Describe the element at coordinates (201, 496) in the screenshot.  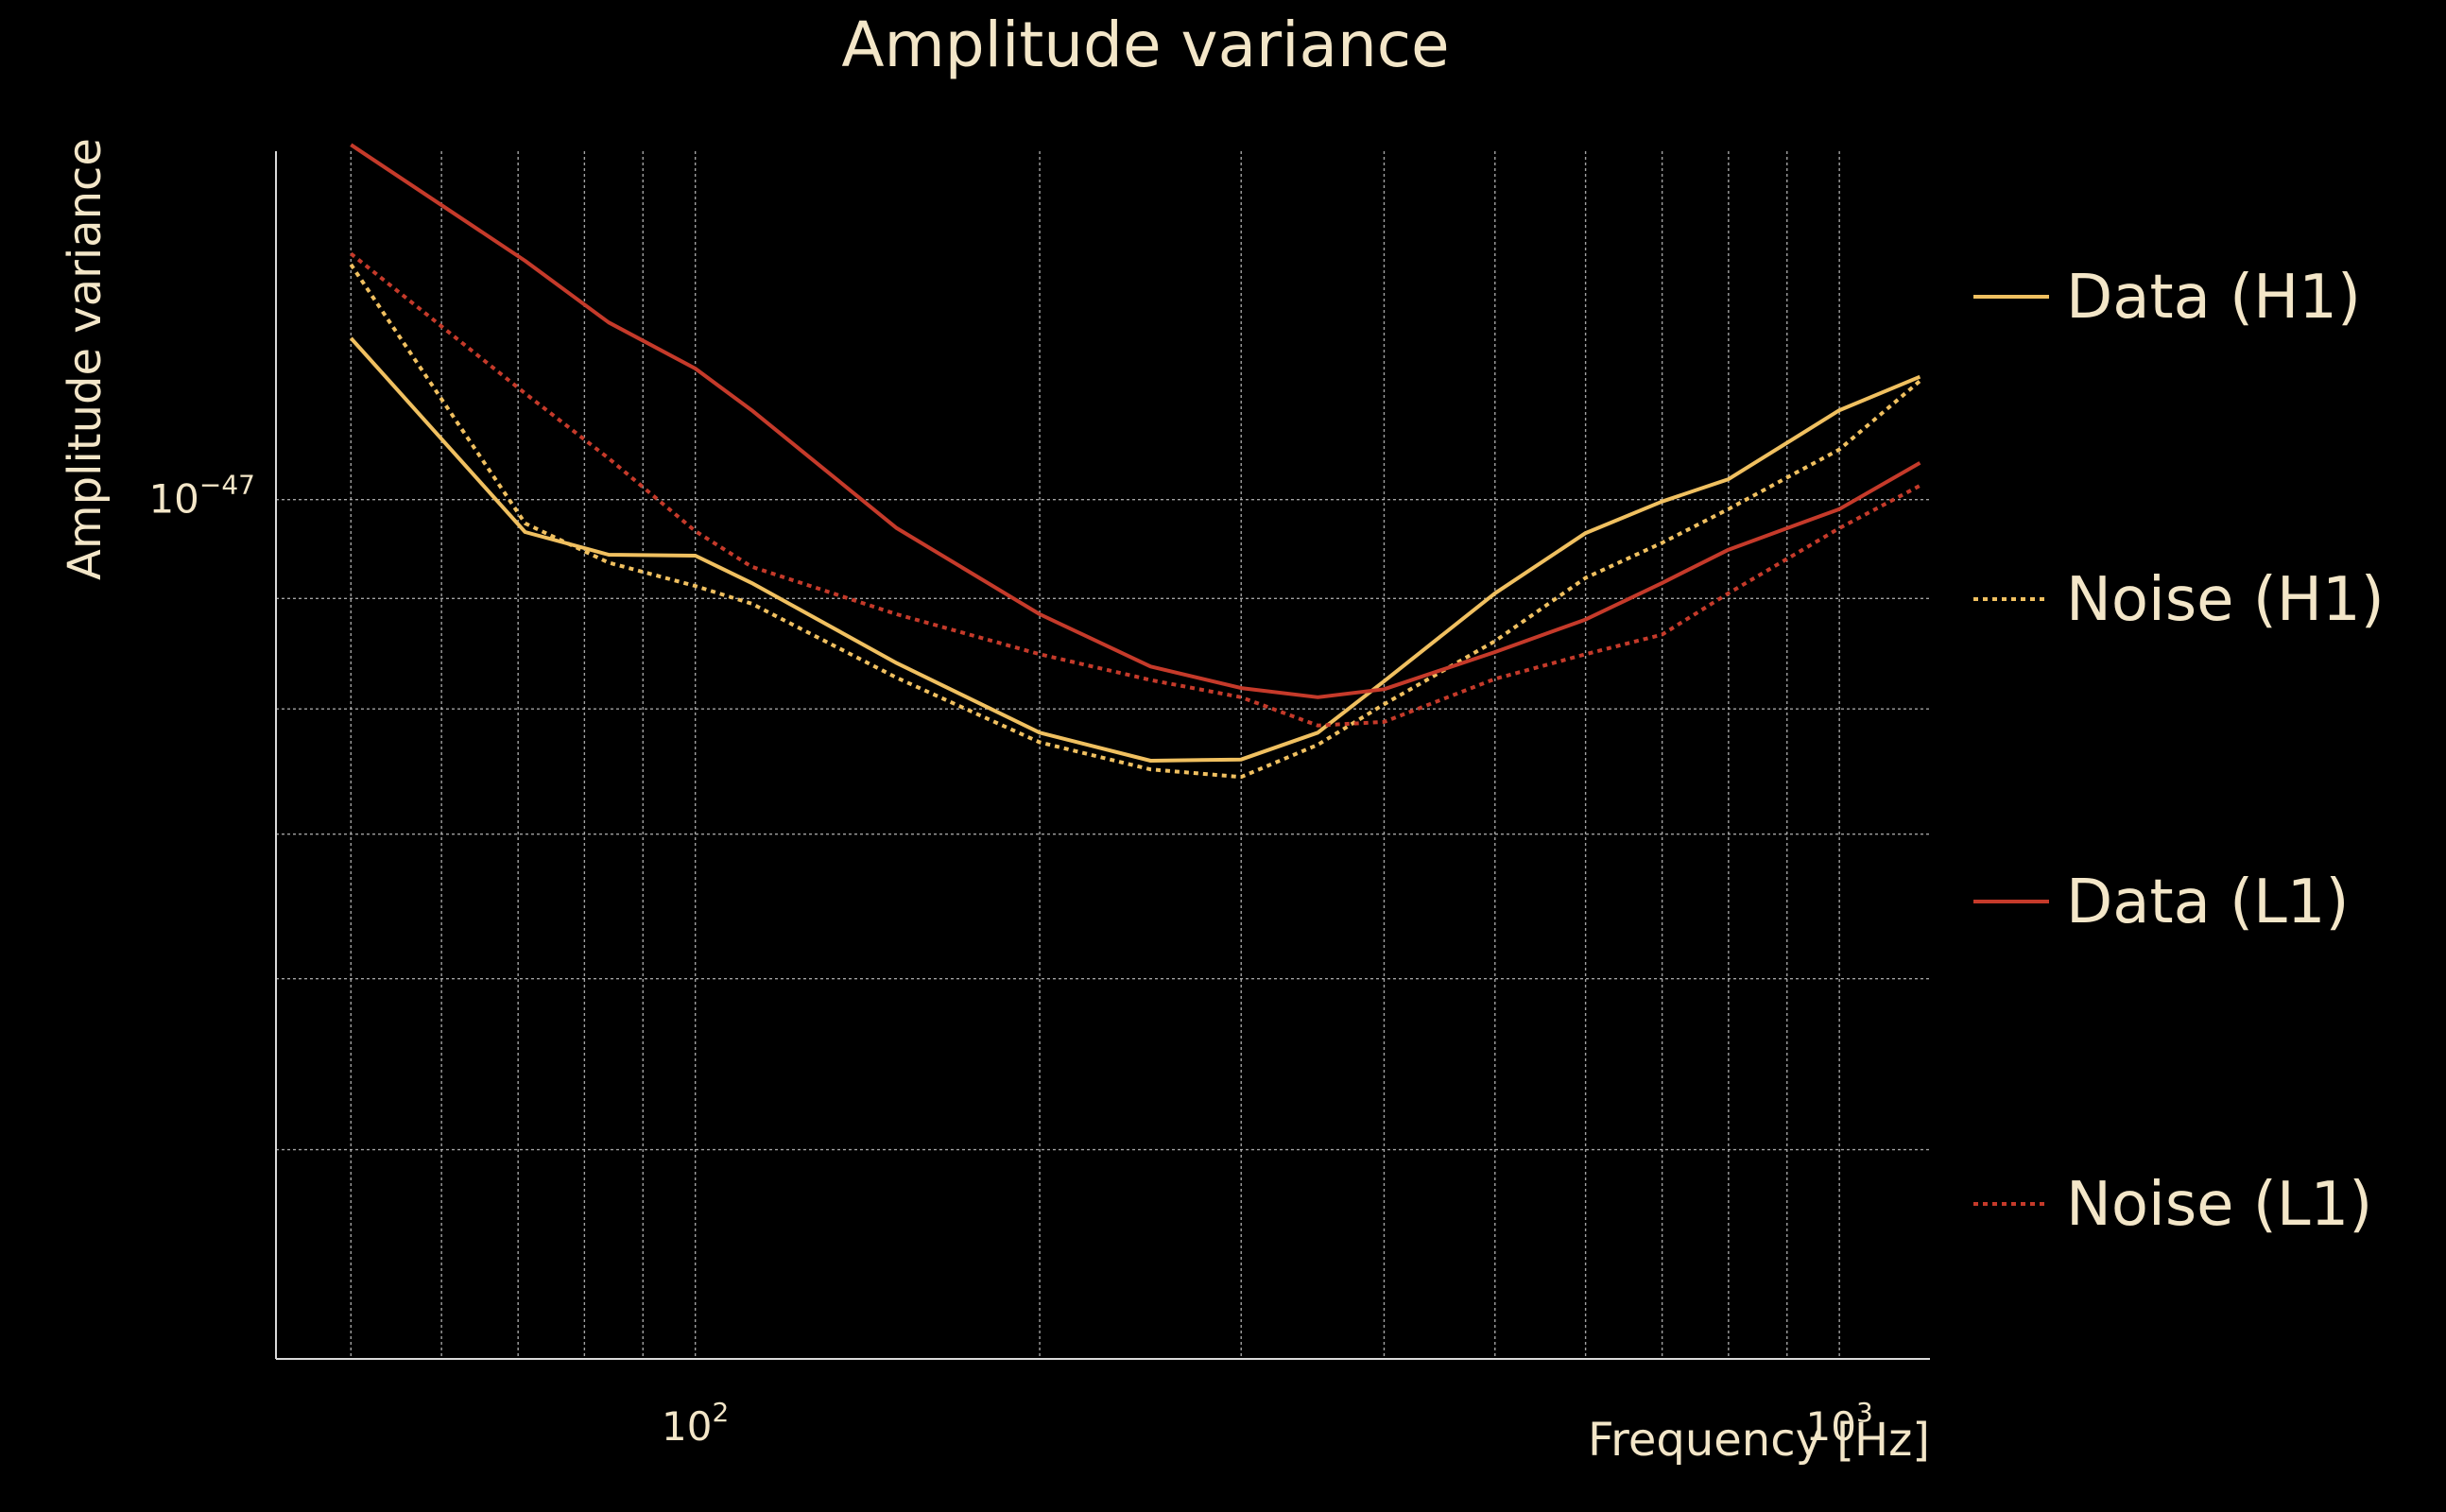
I see `y-tick-label: 10−47` at that location.